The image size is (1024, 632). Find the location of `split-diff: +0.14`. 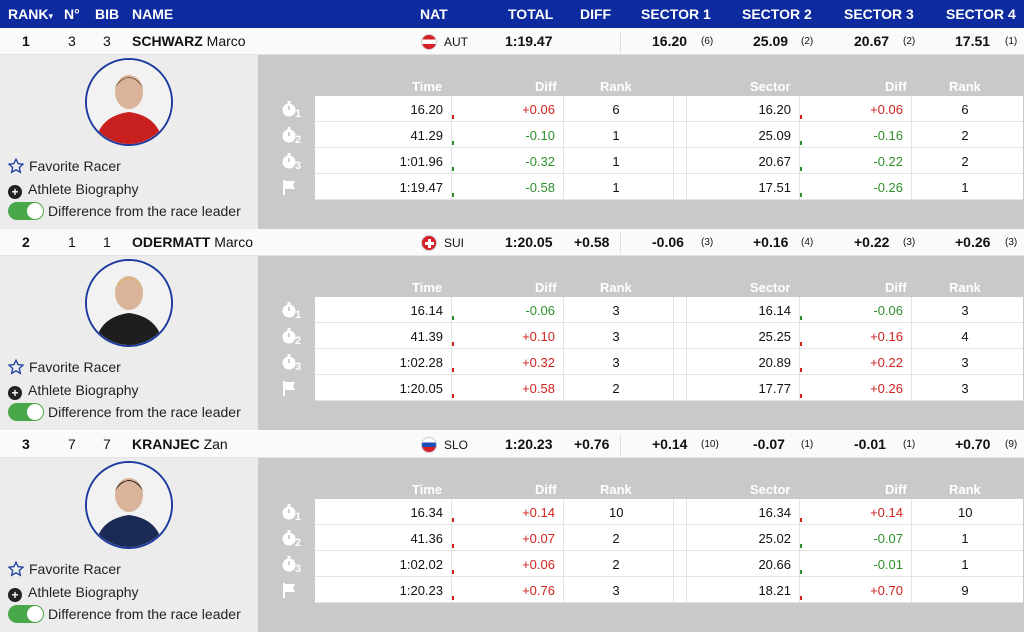

split-diff: +0.14 is located at coordinates (538, 512).